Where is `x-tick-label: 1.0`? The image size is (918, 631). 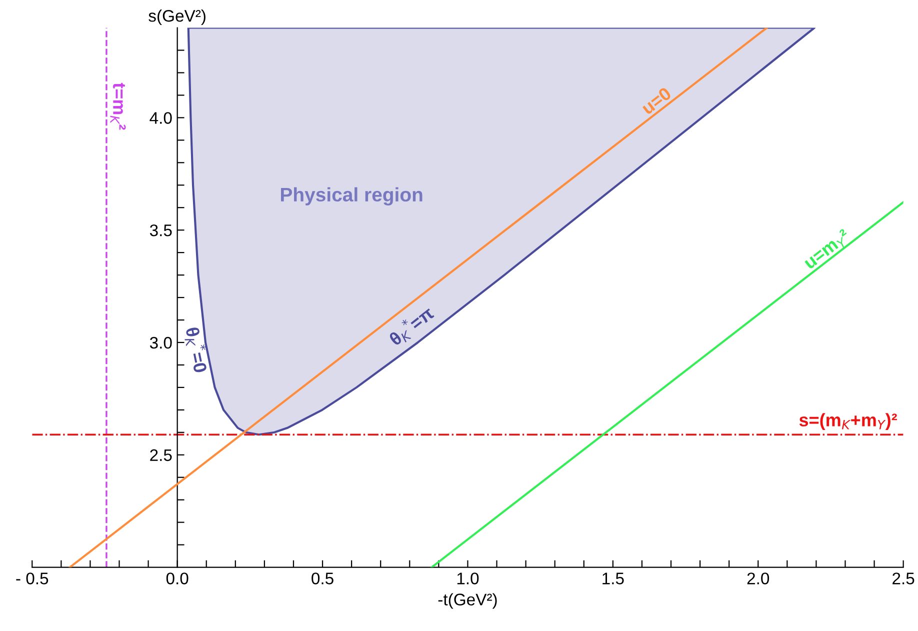 x-tick-label: 1.0 is located at coordinates (468, 578).